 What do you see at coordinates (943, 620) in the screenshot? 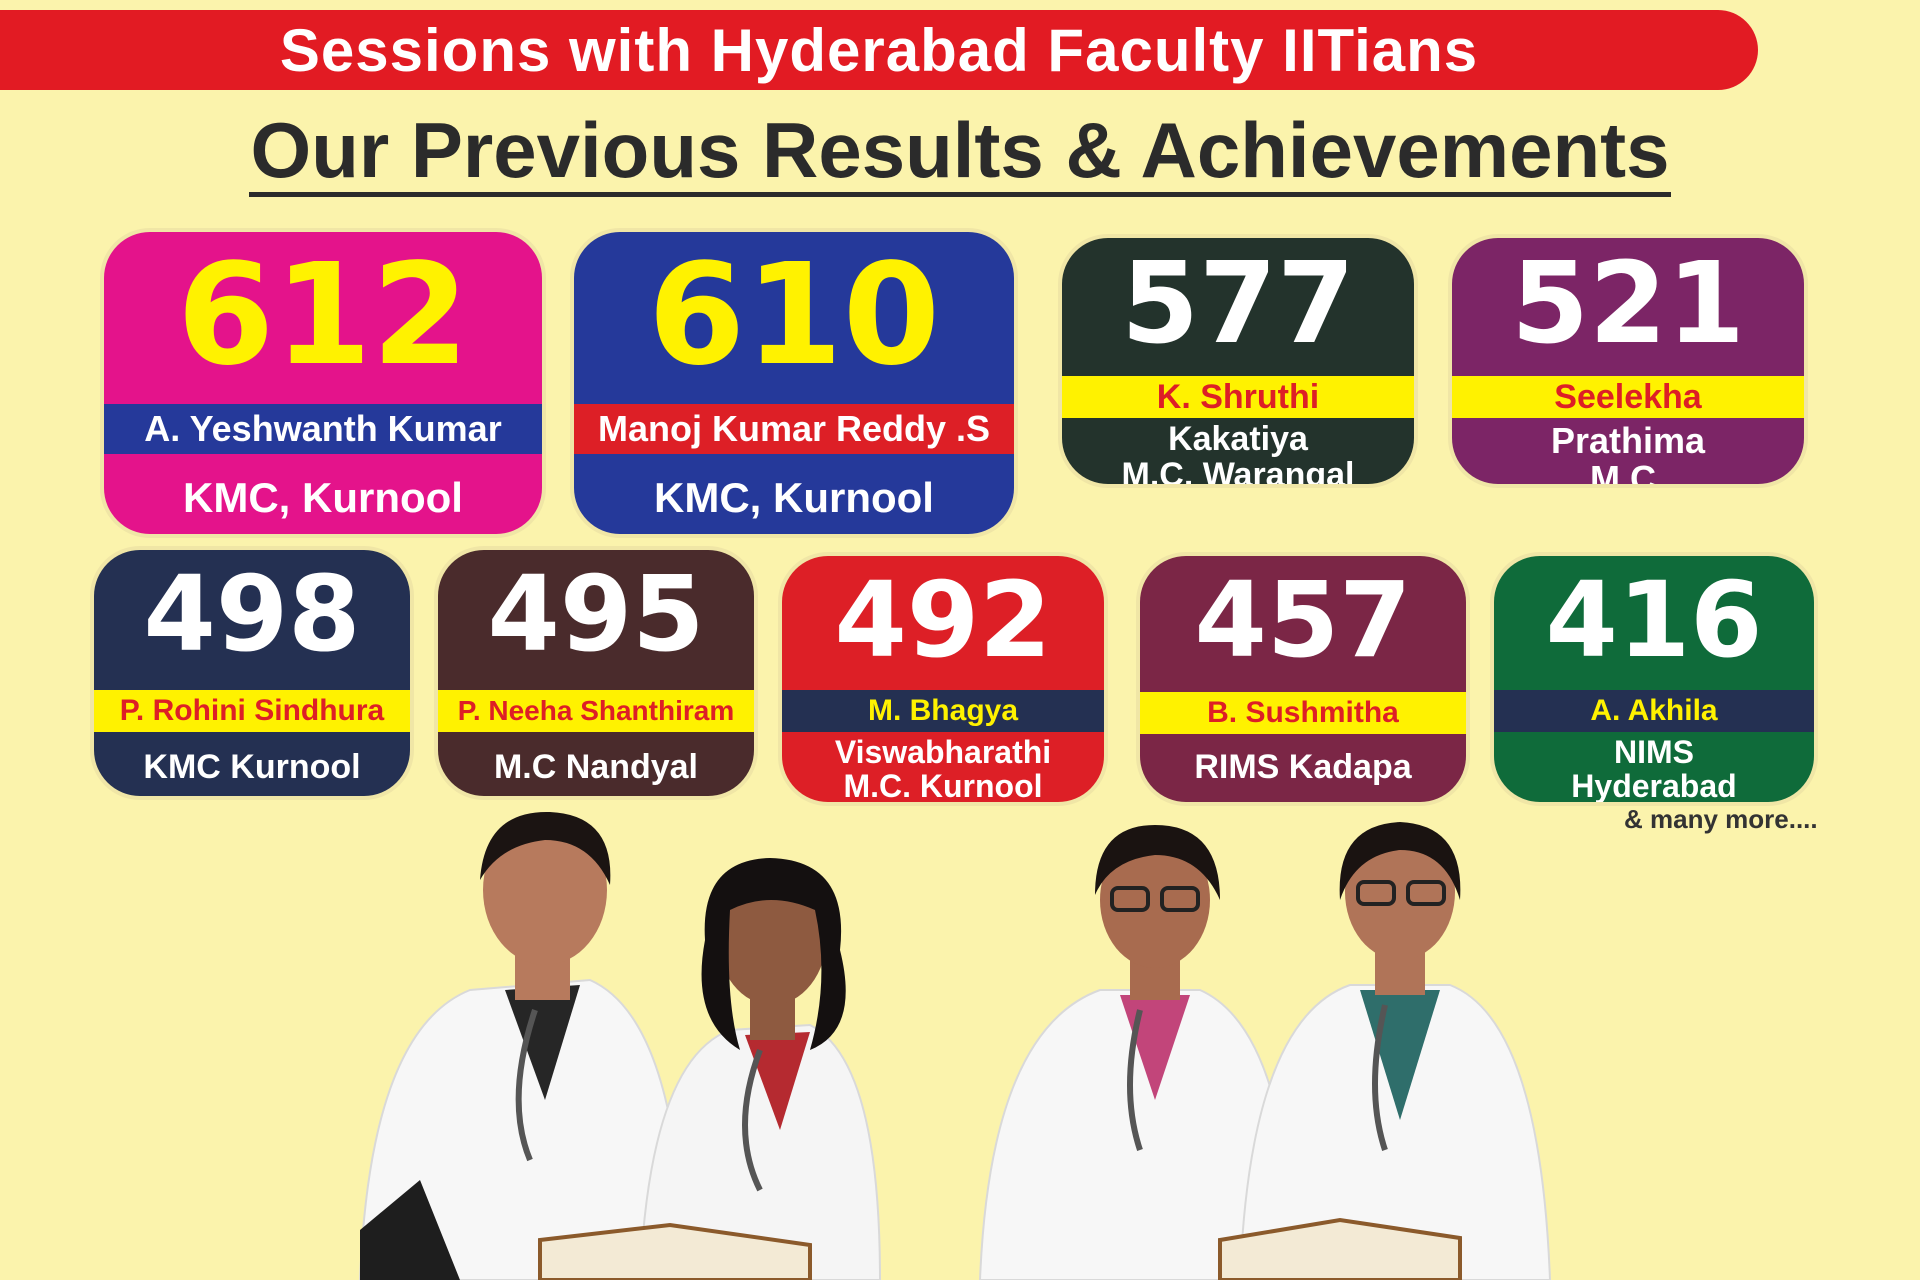
I see `score: 492` at bounding box center [943, 620].